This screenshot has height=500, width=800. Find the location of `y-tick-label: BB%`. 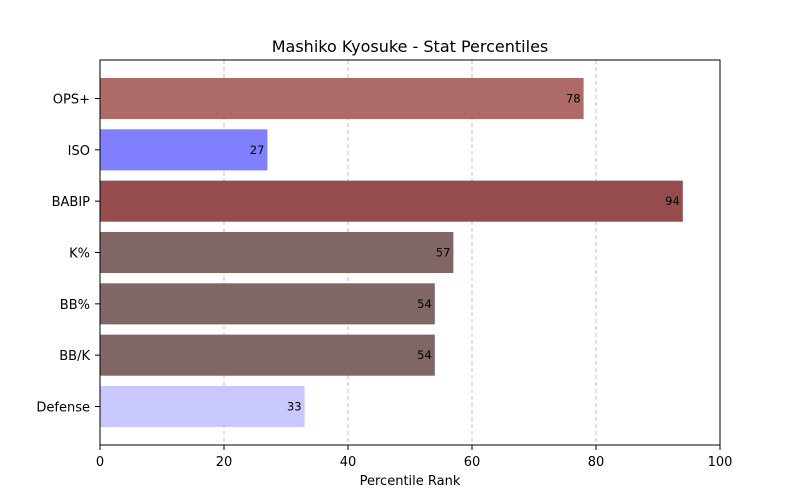

y-tick-label: BB% is located at coordinates (75, 305).